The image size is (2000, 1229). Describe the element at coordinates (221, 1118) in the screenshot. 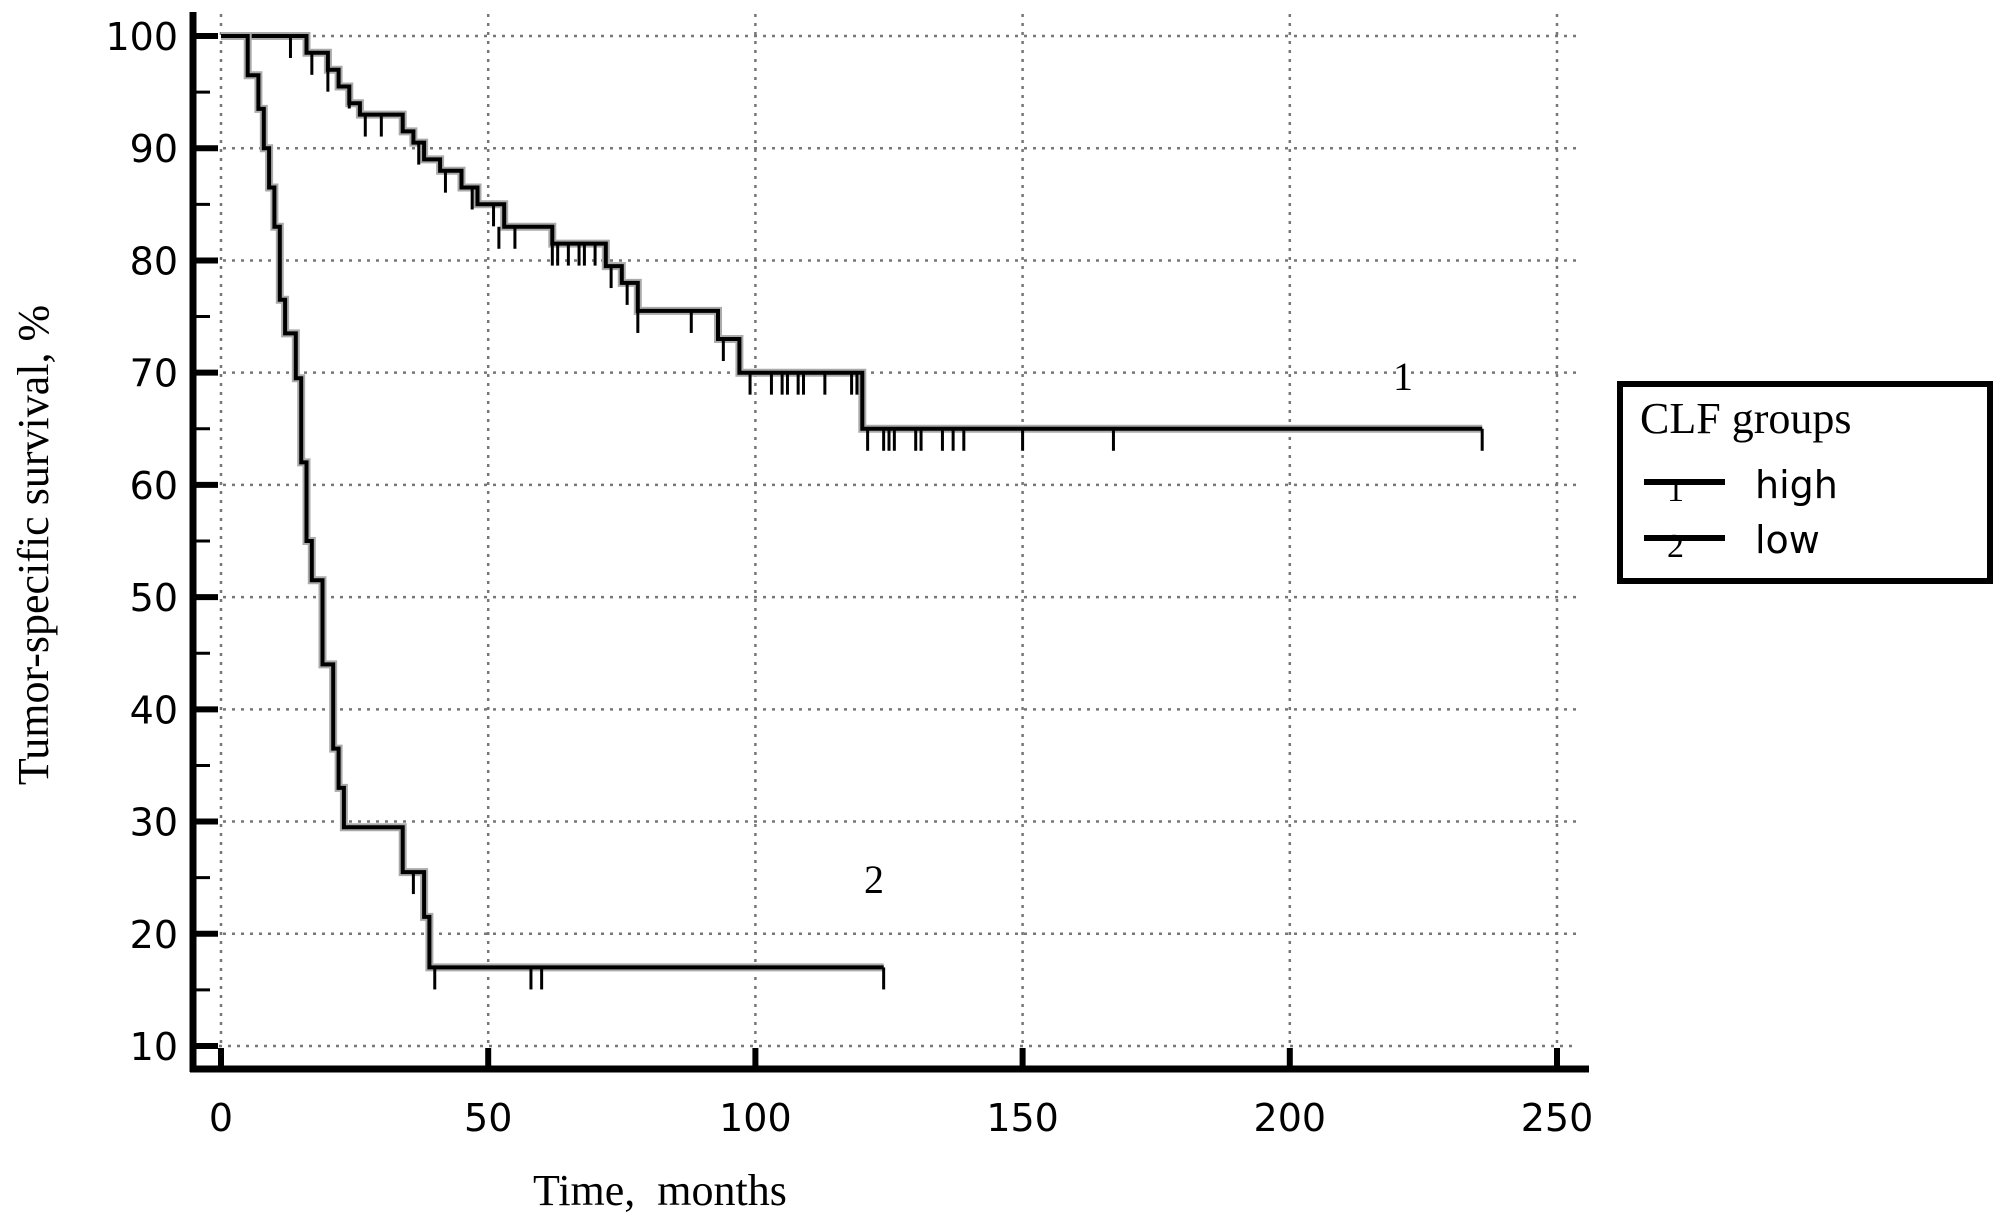

I see `x-tick-label: 0` at that location.